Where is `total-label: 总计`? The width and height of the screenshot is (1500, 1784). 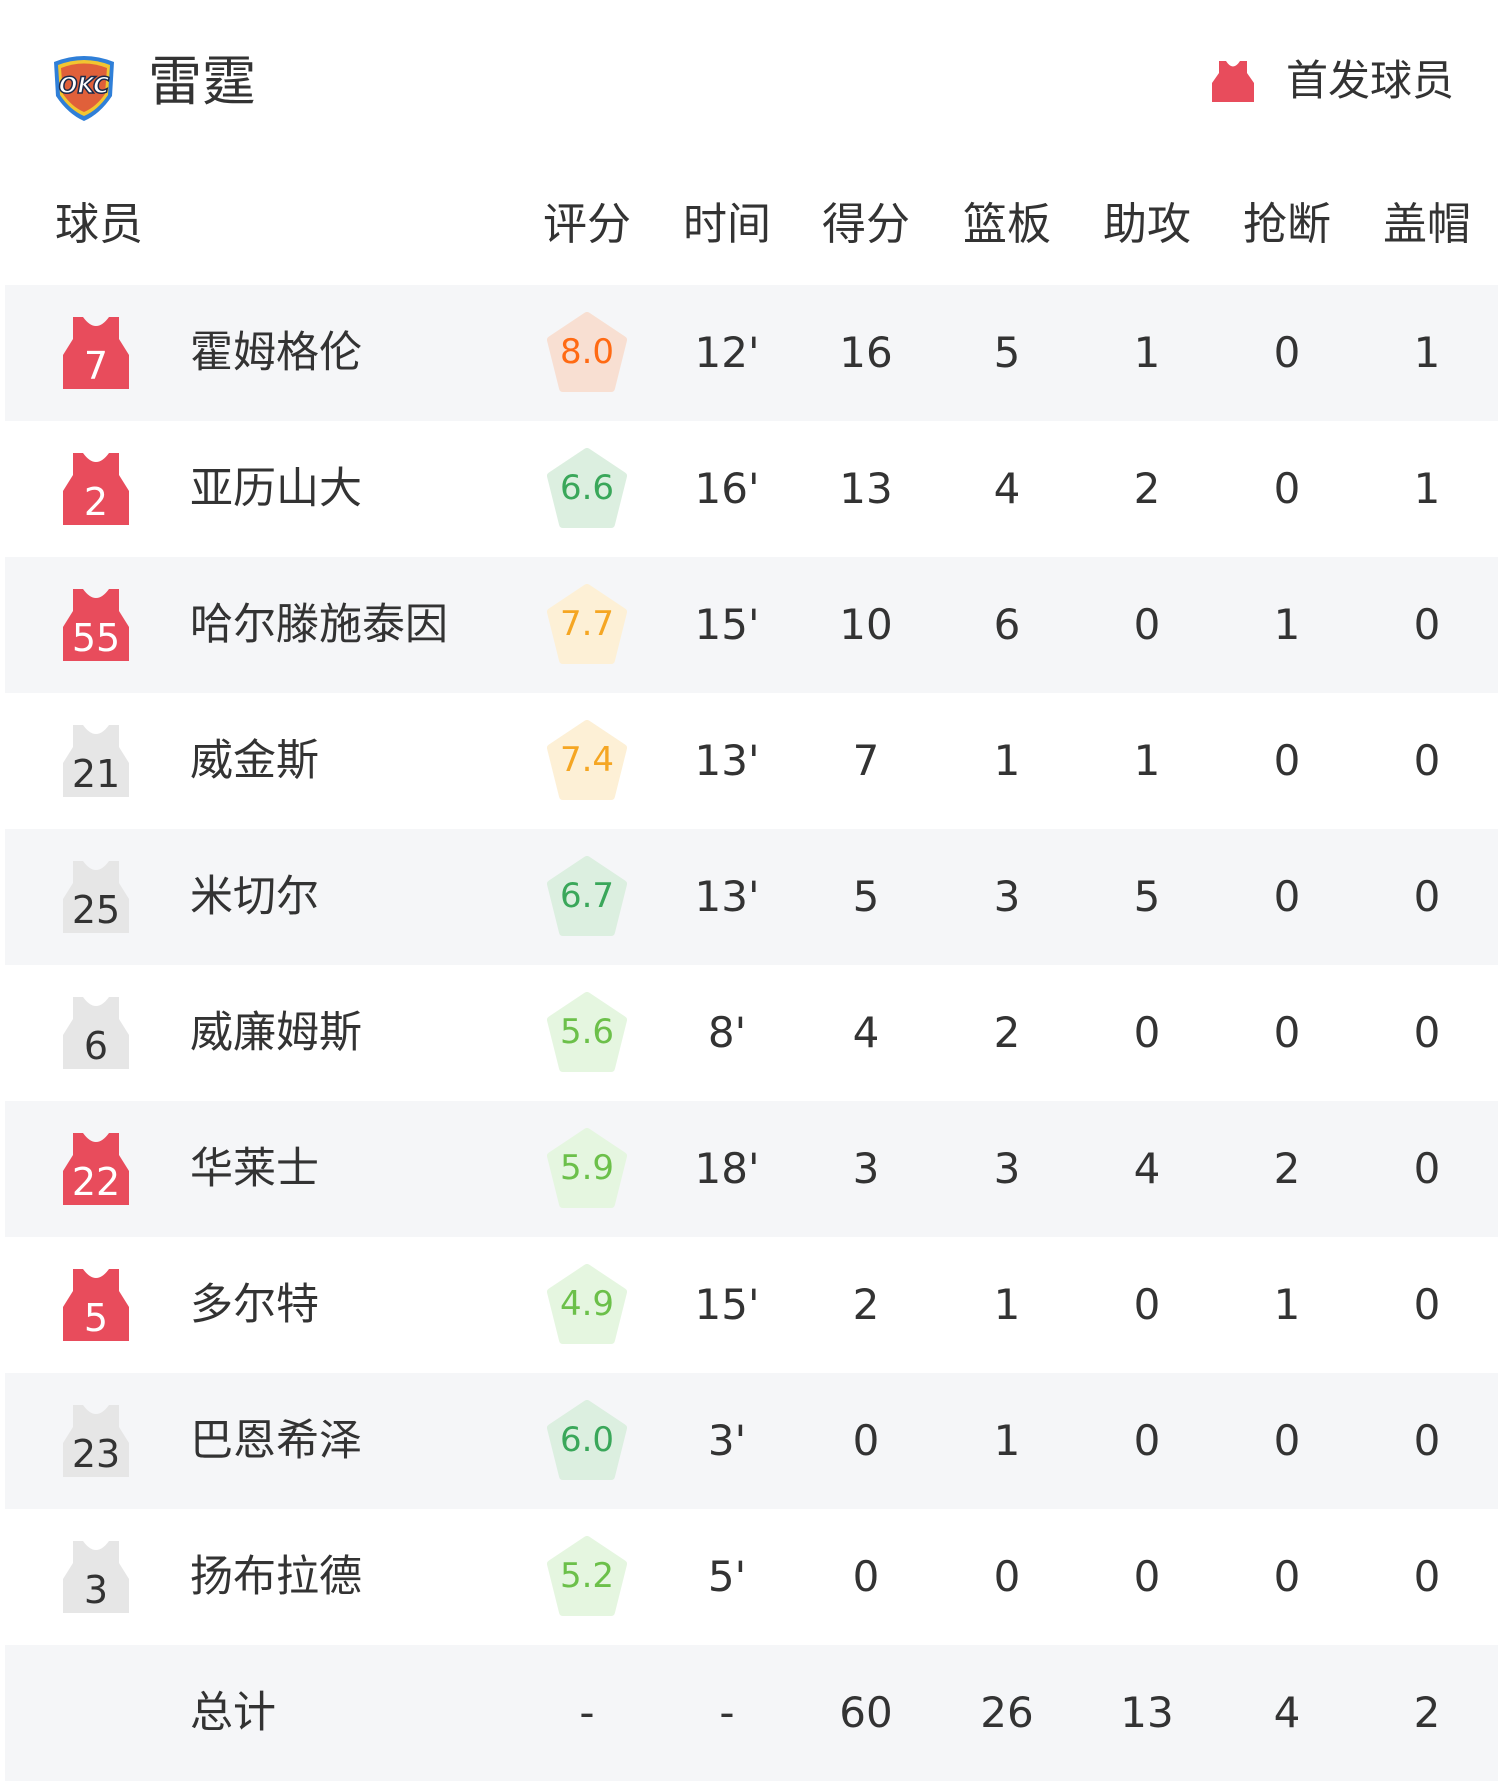 total-label: 总计 is located at coordinates (233, 1713).